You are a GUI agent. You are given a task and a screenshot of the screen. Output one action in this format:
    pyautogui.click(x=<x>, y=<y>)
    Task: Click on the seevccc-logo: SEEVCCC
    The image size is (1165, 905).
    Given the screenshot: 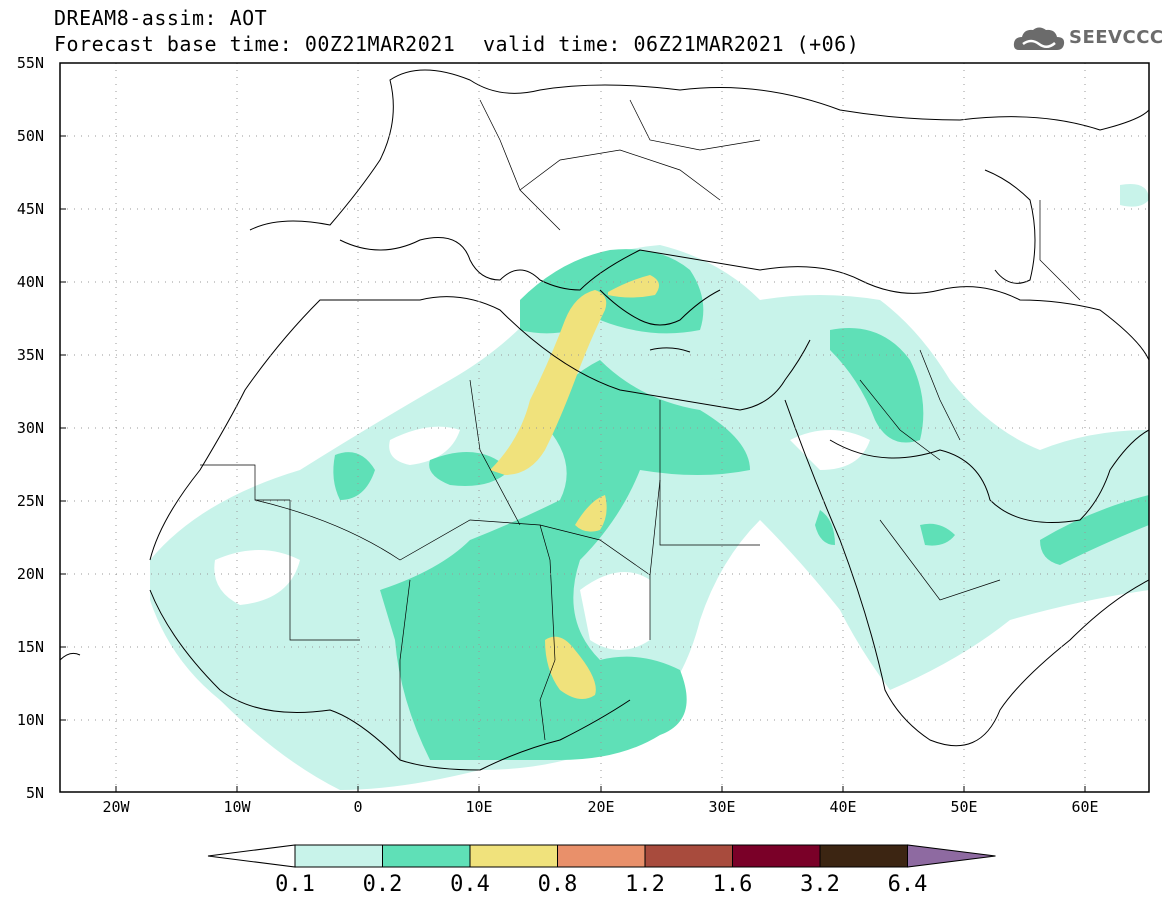 What is the action you would take?
    pyautogui.click(x=1087, y=40)
    